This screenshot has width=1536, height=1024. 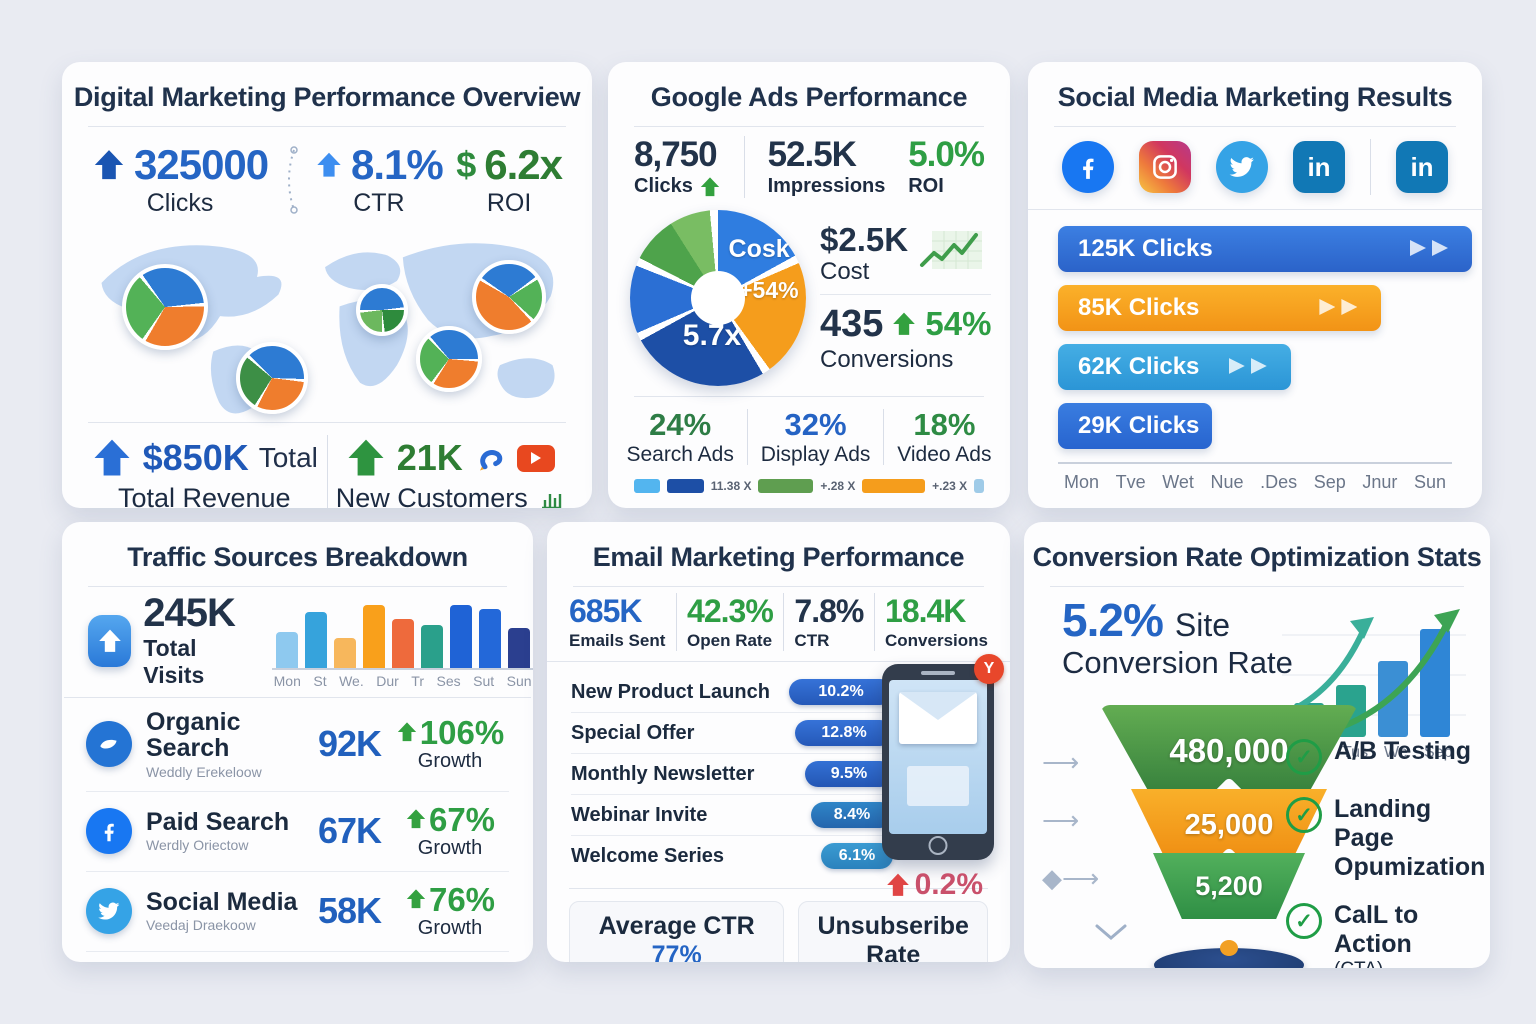 What do you see at coordinates (905, 338) in the screenshot?
I see `conversions-stat: 435 54% Conversions` at bounding box center [905, 338].